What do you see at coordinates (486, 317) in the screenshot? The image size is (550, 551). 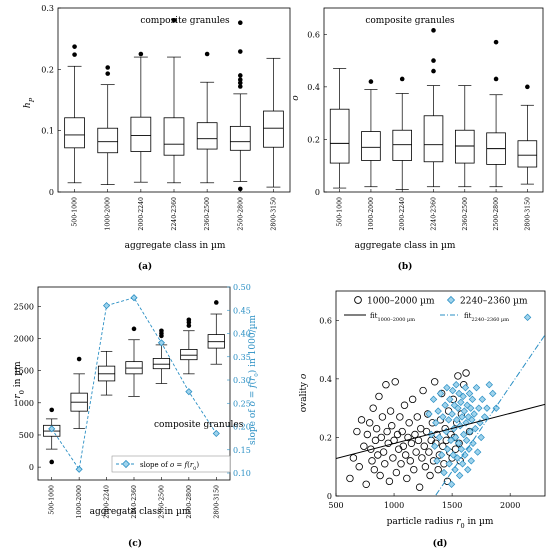 I see `legend-fit-2: fit2240–2360 µm` at bounding box center [486, 317].